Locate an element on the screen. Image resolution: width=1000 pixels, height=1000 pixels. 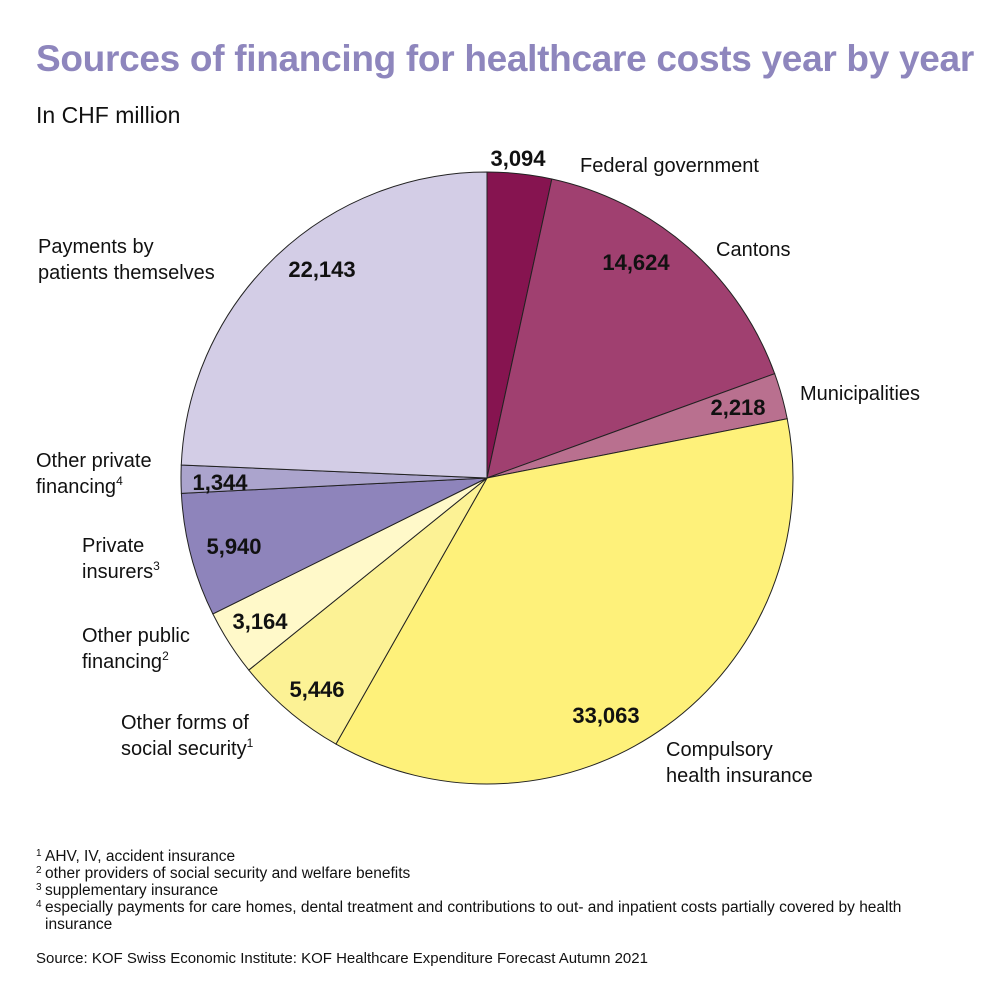
slice-value-label: 14,624 is located at coordinates (636, 262).